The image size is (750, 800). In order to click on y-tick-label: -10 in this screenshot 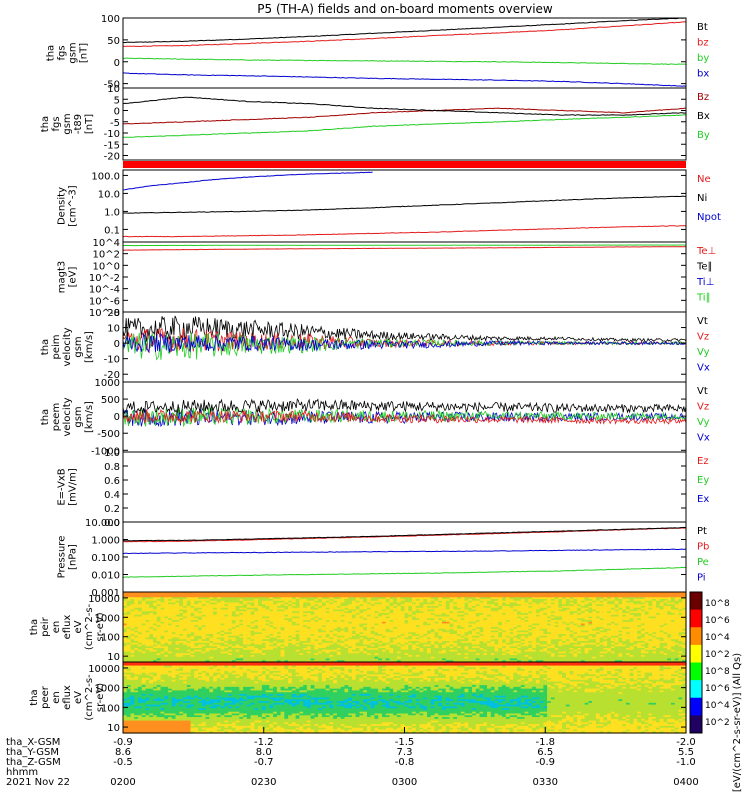, I will do `click(112, 360)`.